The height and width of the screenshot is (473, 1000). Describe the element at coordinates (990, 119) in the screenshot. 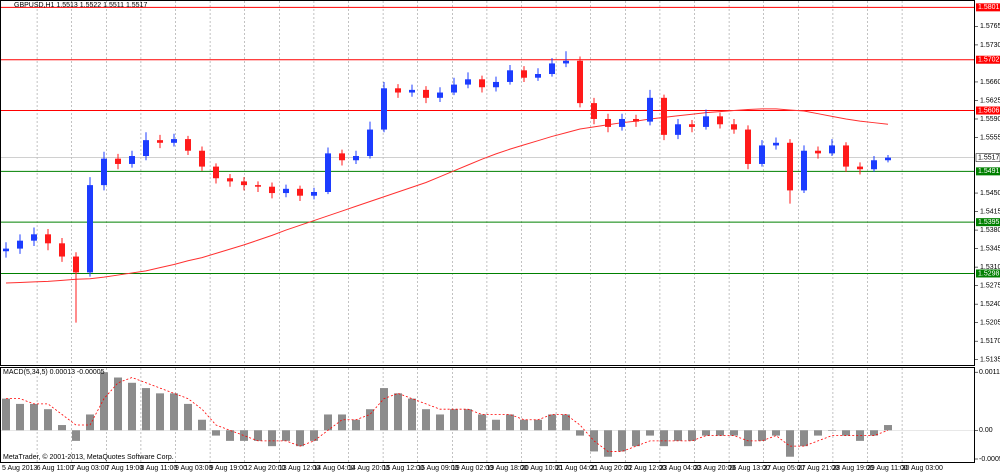

I see `y-tick-label: 1.5590` at that location.